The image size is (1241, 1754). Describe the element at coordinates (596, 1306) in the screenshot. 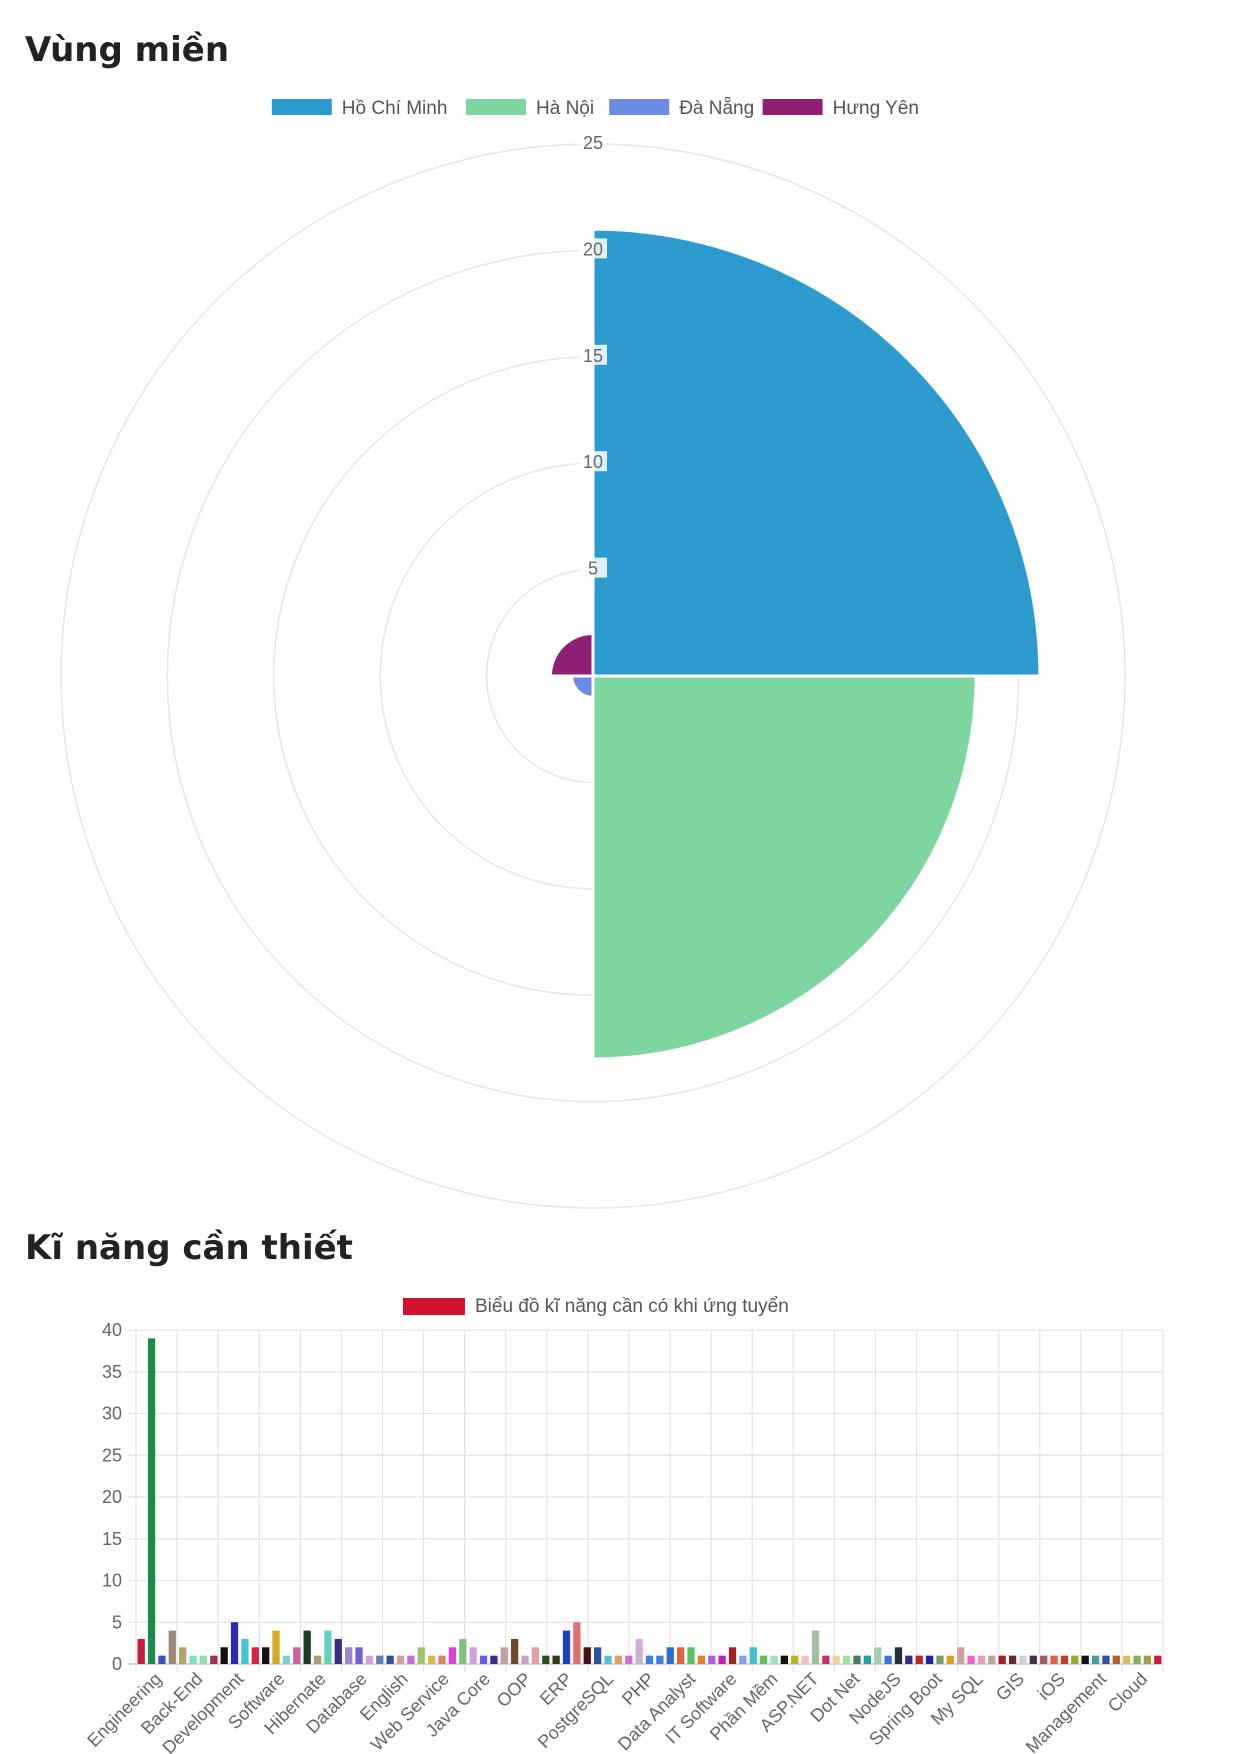

I see `skills-legend: Biểu đồ kĩ năng cần có khi ứng tuyển` at that location.